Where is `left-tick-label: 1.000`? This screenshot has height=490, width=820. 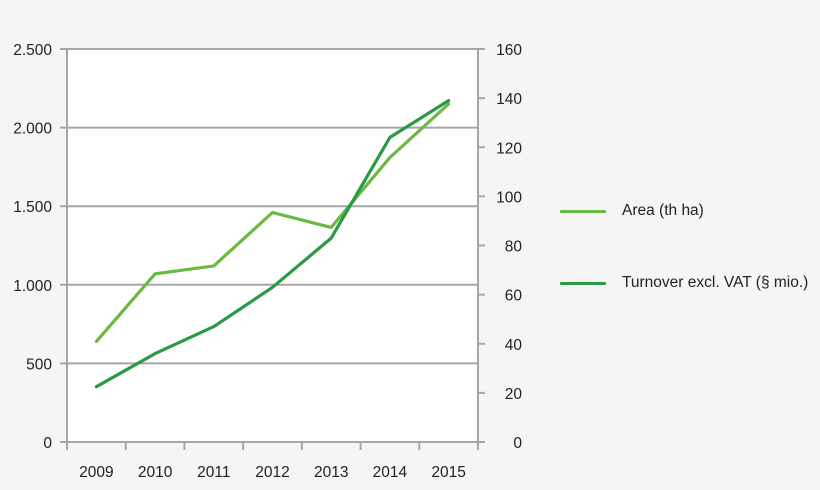 left-tick-label: 1.000 is located at coordinates (32, 286).